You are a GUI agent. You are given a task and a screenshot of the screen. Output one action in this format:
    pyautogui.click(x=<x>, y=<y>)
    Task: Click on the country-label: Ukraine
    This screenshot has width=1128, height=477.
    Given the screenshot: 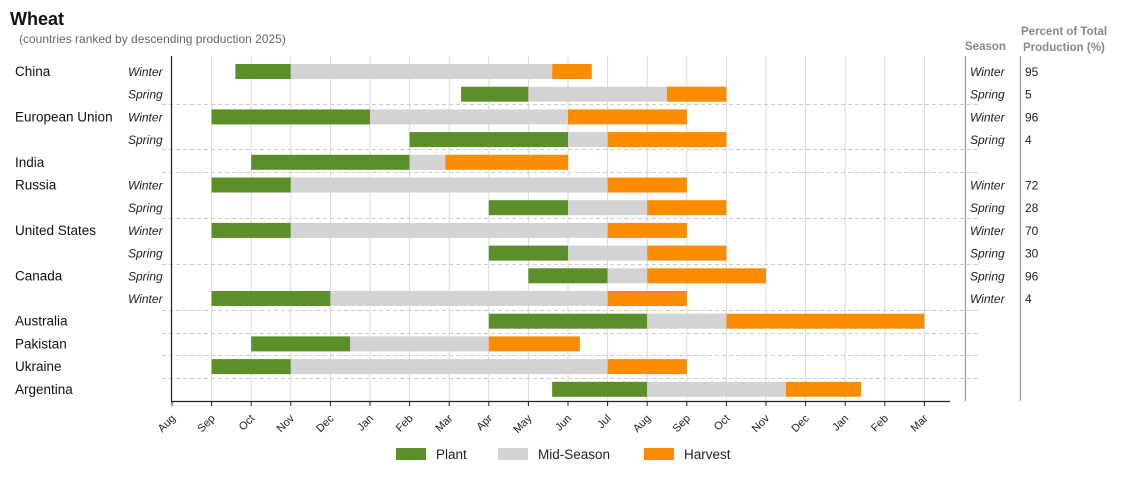 What is the action you would take?
    pyautogui.click(x=38, y=366)
    